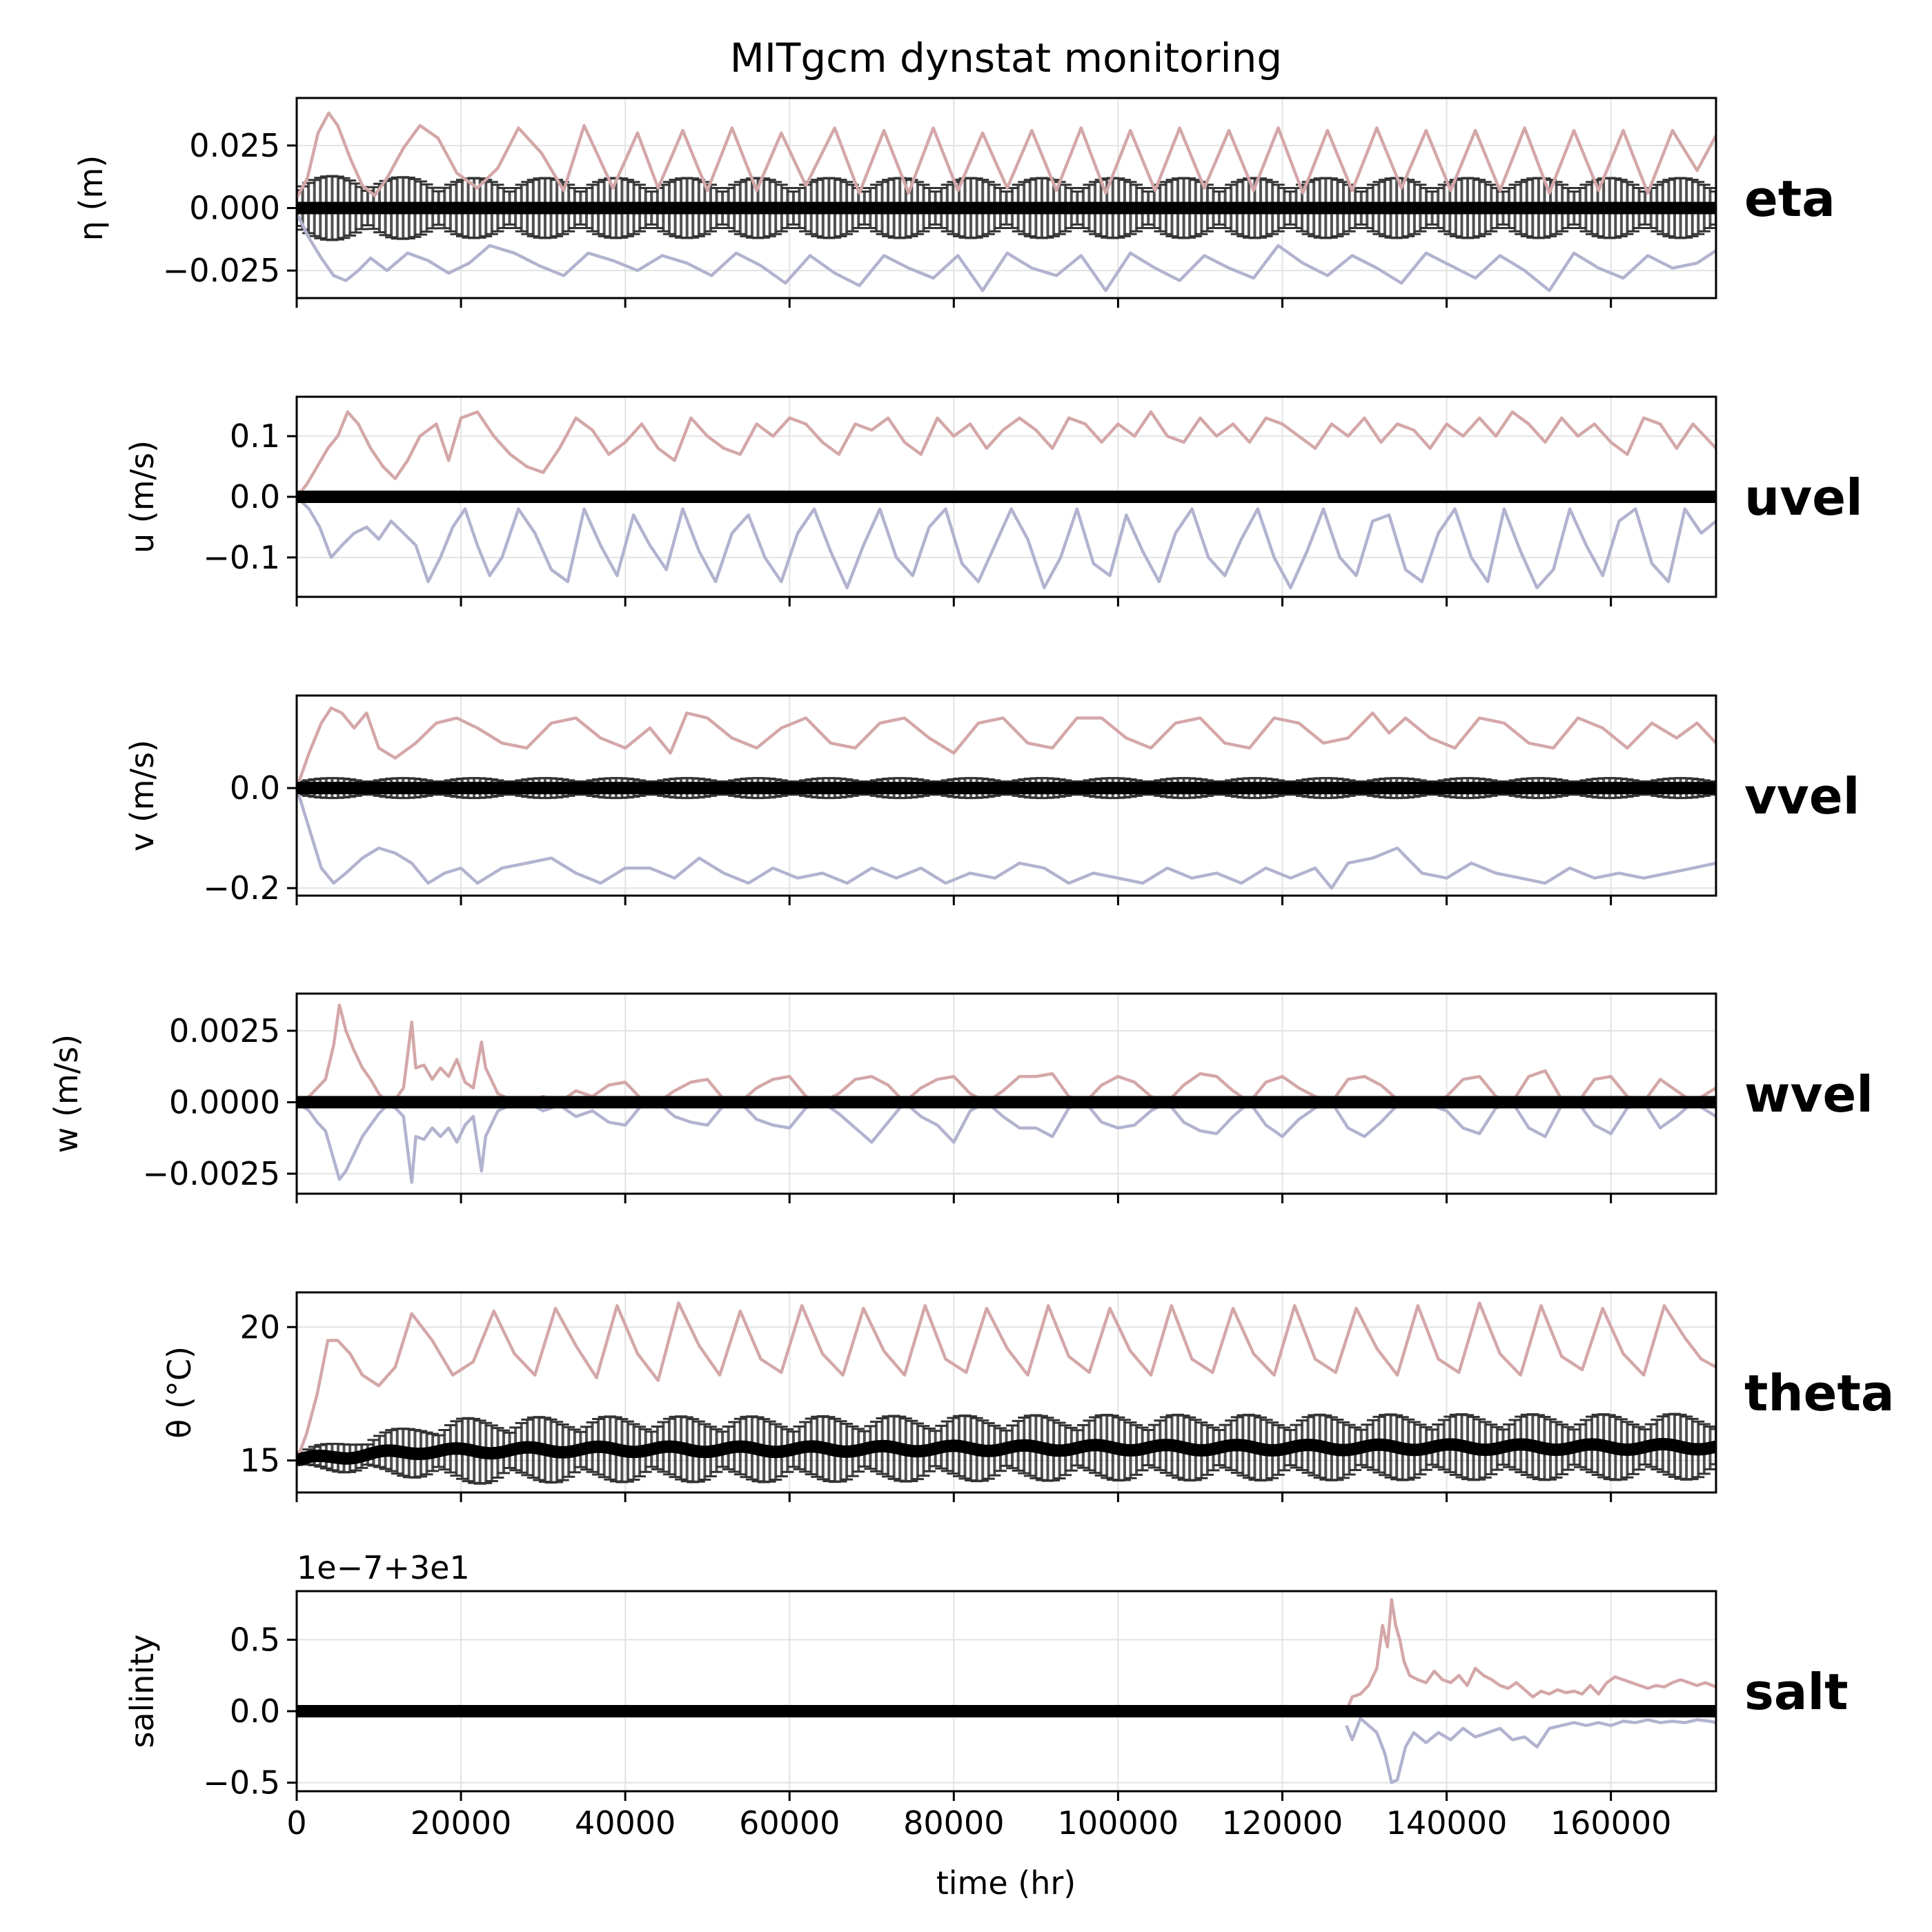 The height and width of the screenshot is (1932, 1932). I want to click on y-tick-label: 0.0000, so click(224, 1102).